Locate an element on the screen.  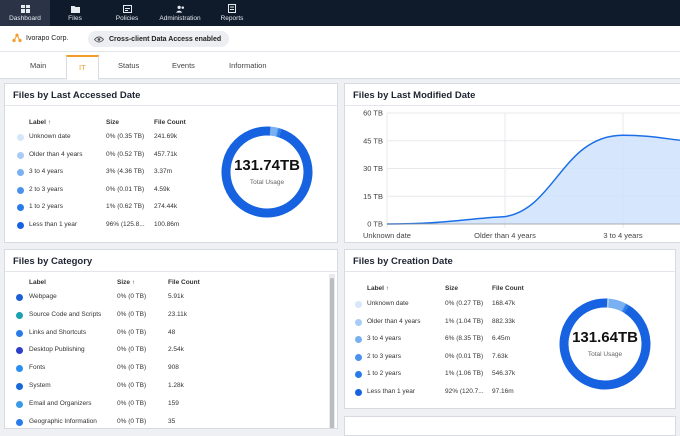
org-name: Ivorapo Corp. is located at coordinates (47, 38).